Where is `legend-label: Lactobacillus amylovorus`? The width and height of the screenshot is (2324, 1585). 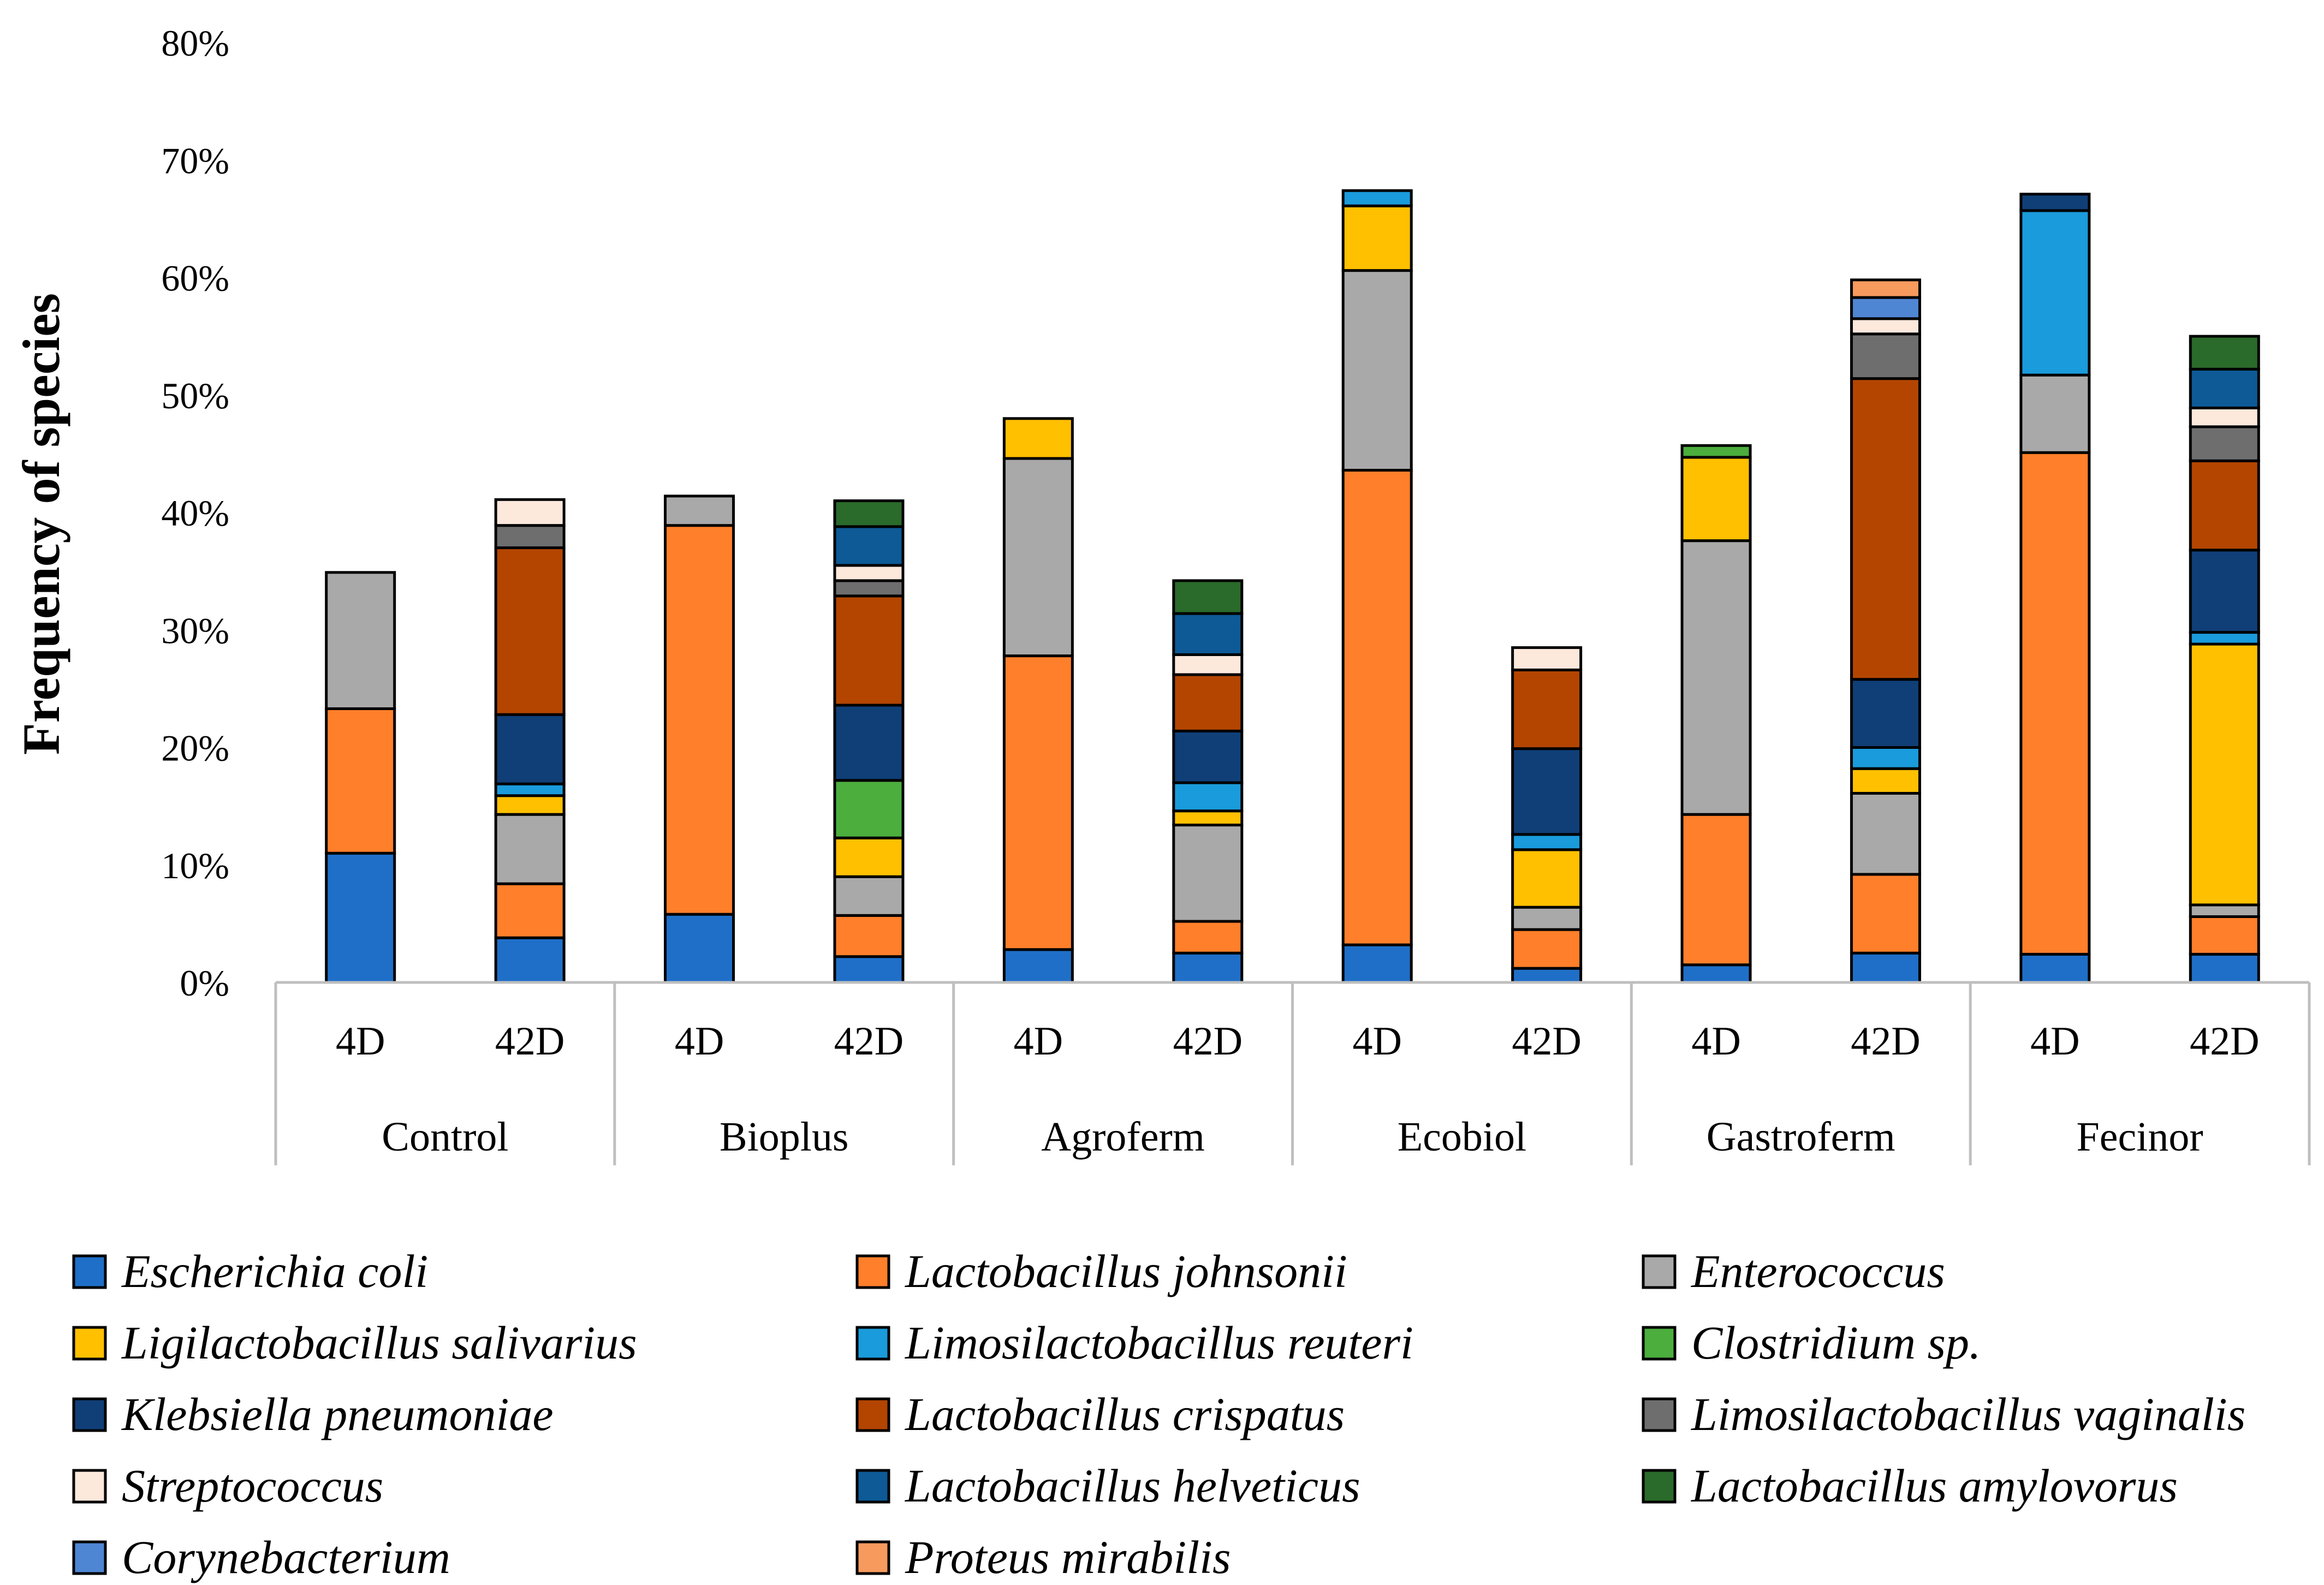
legend-label: Lactobacillus amylovorus is located at coordinates (1934, 1485).